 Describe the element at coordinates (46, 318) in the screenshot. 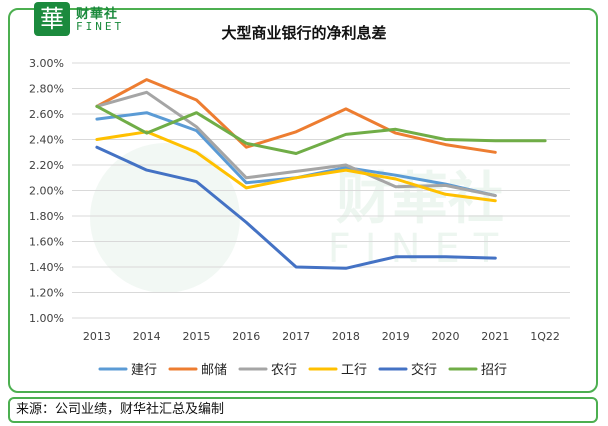

I see `y-tick-label: 1.00%` at that location.